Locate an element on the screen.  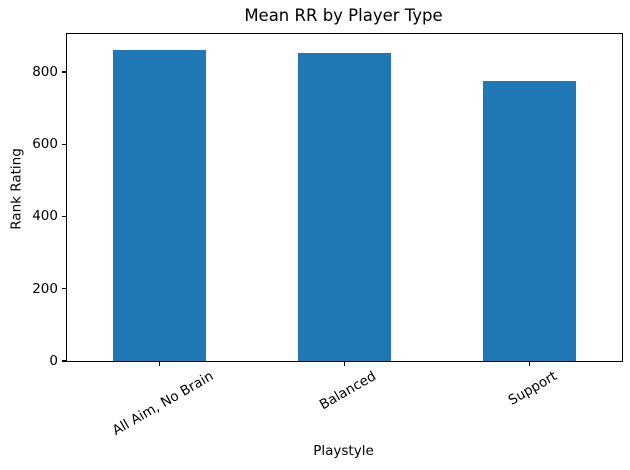
bar-support is located at coordinates (529, 221).